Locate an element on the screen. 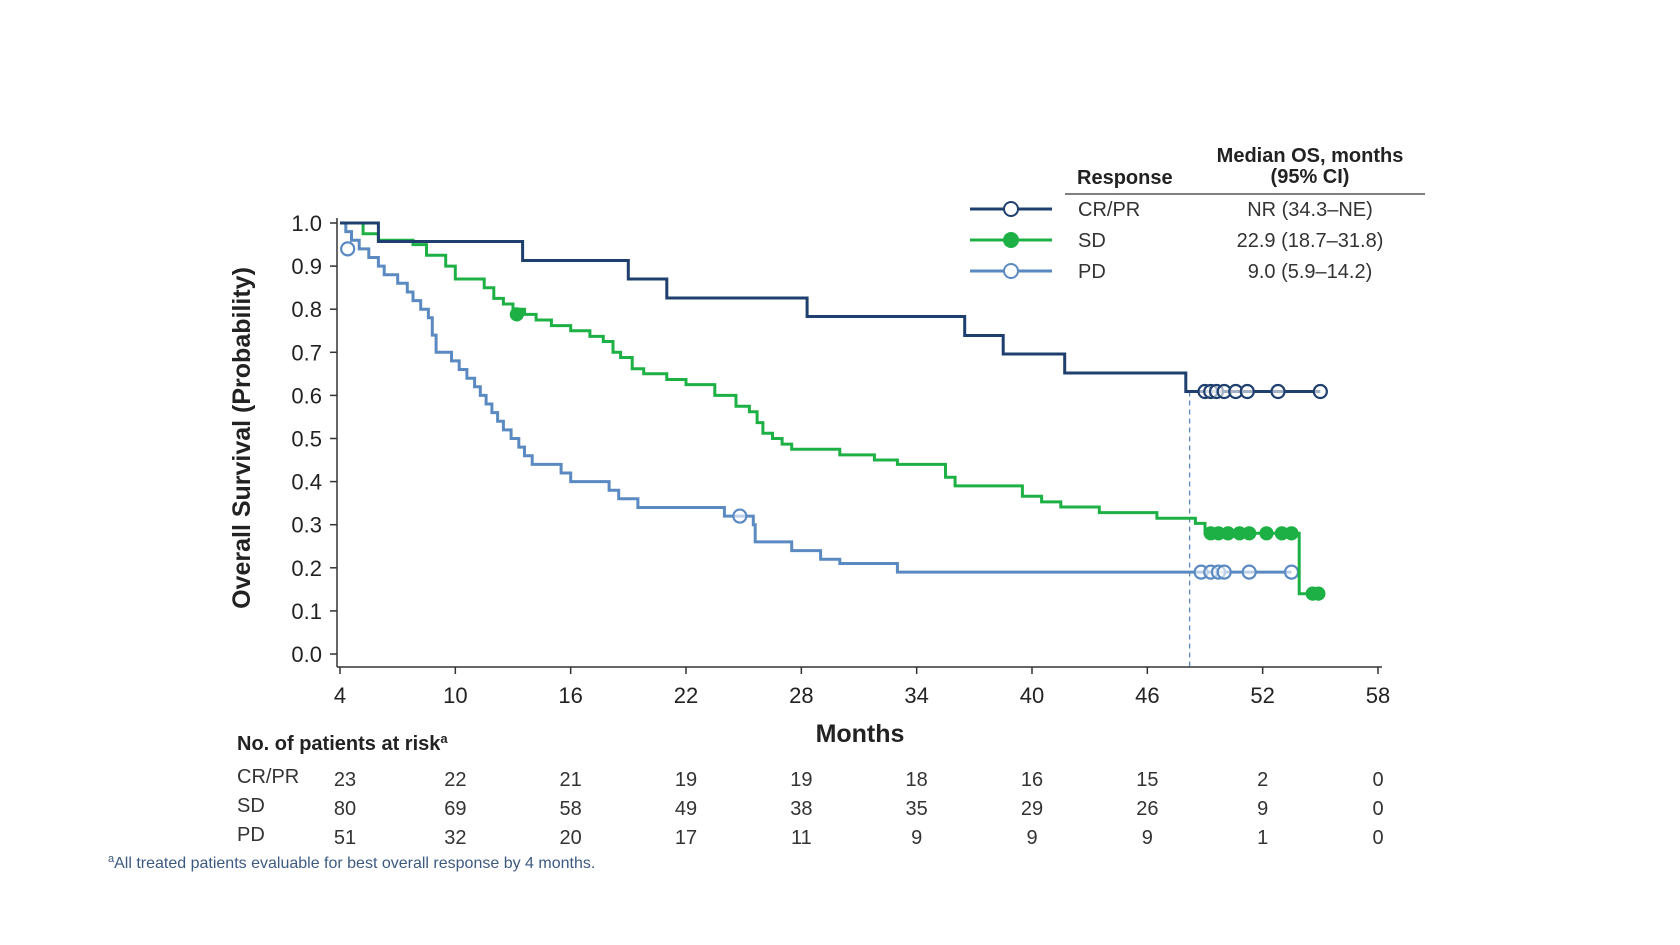 The width and height of the screenshot is (1680, 945). y-tick-label: 0.7 is located at coordinates (306, 352).